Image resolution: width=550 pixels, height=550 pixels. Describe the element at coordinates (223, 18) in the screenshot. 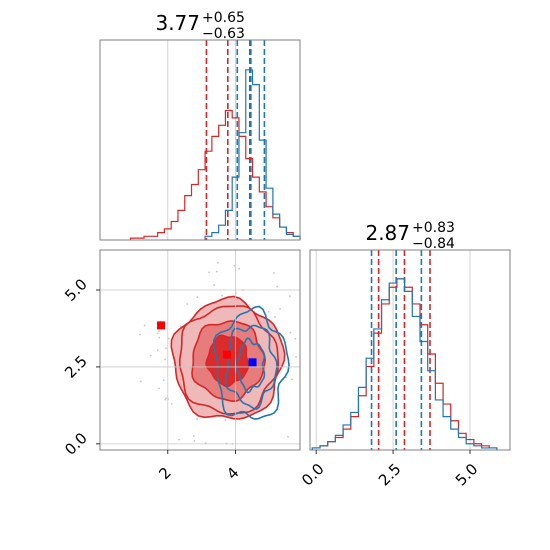

I see `upper-error: +0.65` at that location.